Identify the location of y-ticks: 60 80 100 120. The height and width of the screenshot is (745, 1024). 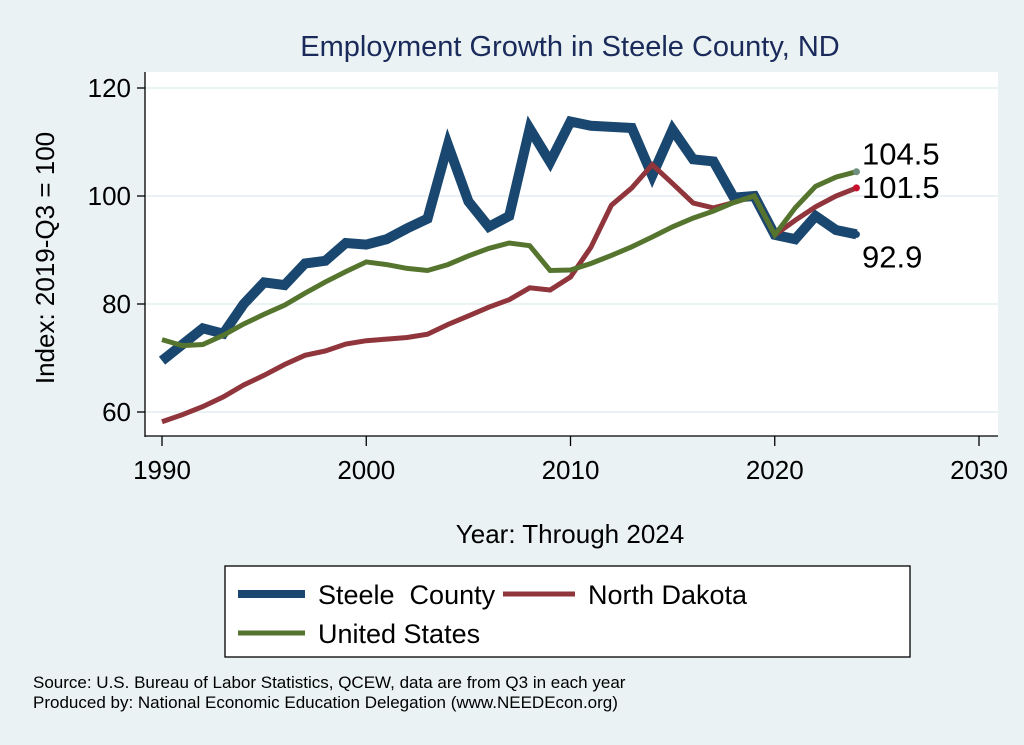
(116, 250).